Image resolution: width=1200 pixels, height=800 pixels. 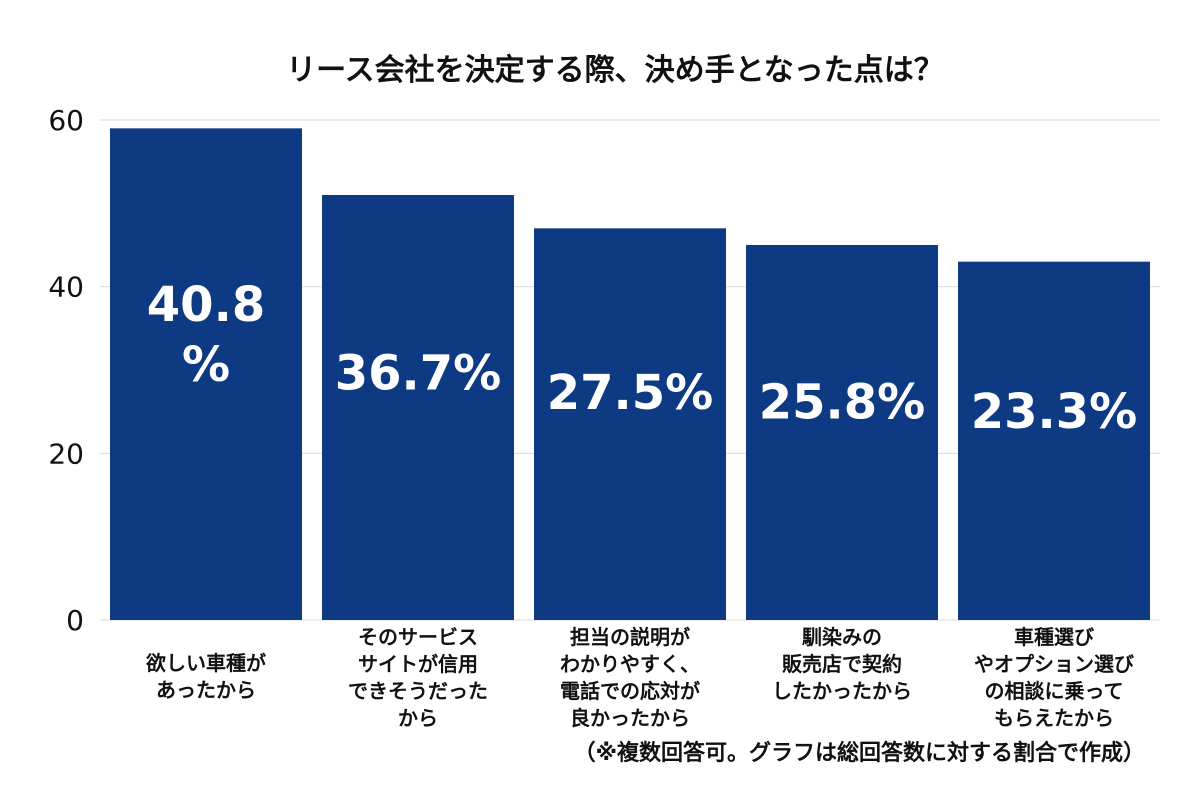 What do you see at coordinates (1054, 664) in the screenshot?
I see `category-label-5: やオプション選び` at bounding box center [1054, 664].